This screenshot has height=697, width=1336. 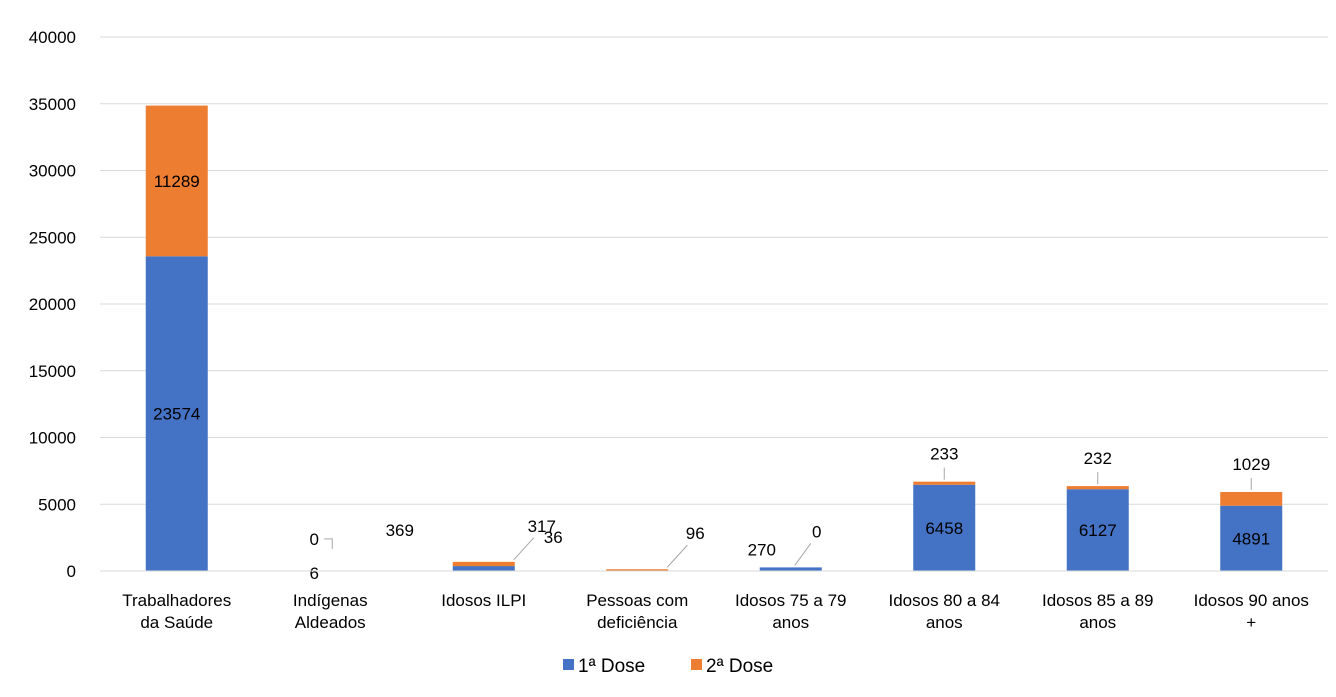 What do you see at coordinates (542, 526) in the screenshot?
I see `data-label-2nd-dose: 317` at bounding box center [542, 526].